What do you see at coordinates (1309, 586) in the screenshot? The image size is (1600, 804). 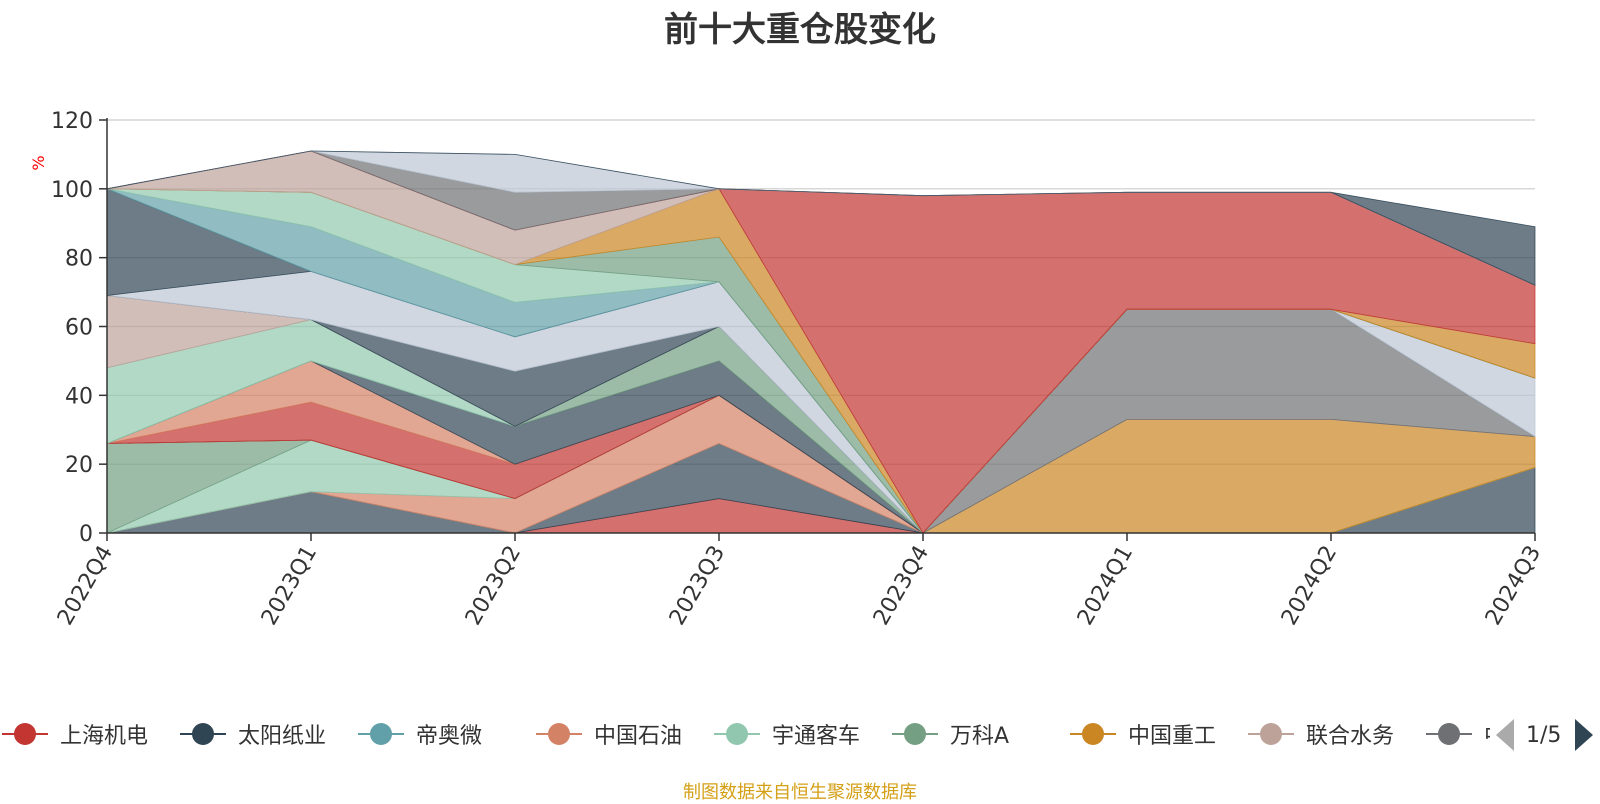 I see `x-tick-label: 2024Q2` at bounding box center [1309, 586].